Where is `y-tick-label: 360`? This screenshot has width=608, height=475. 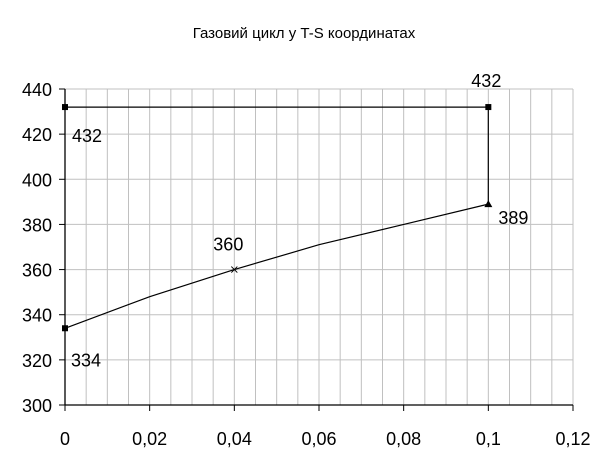
y-tick-label: 360 is located at coordinates (37, 271).